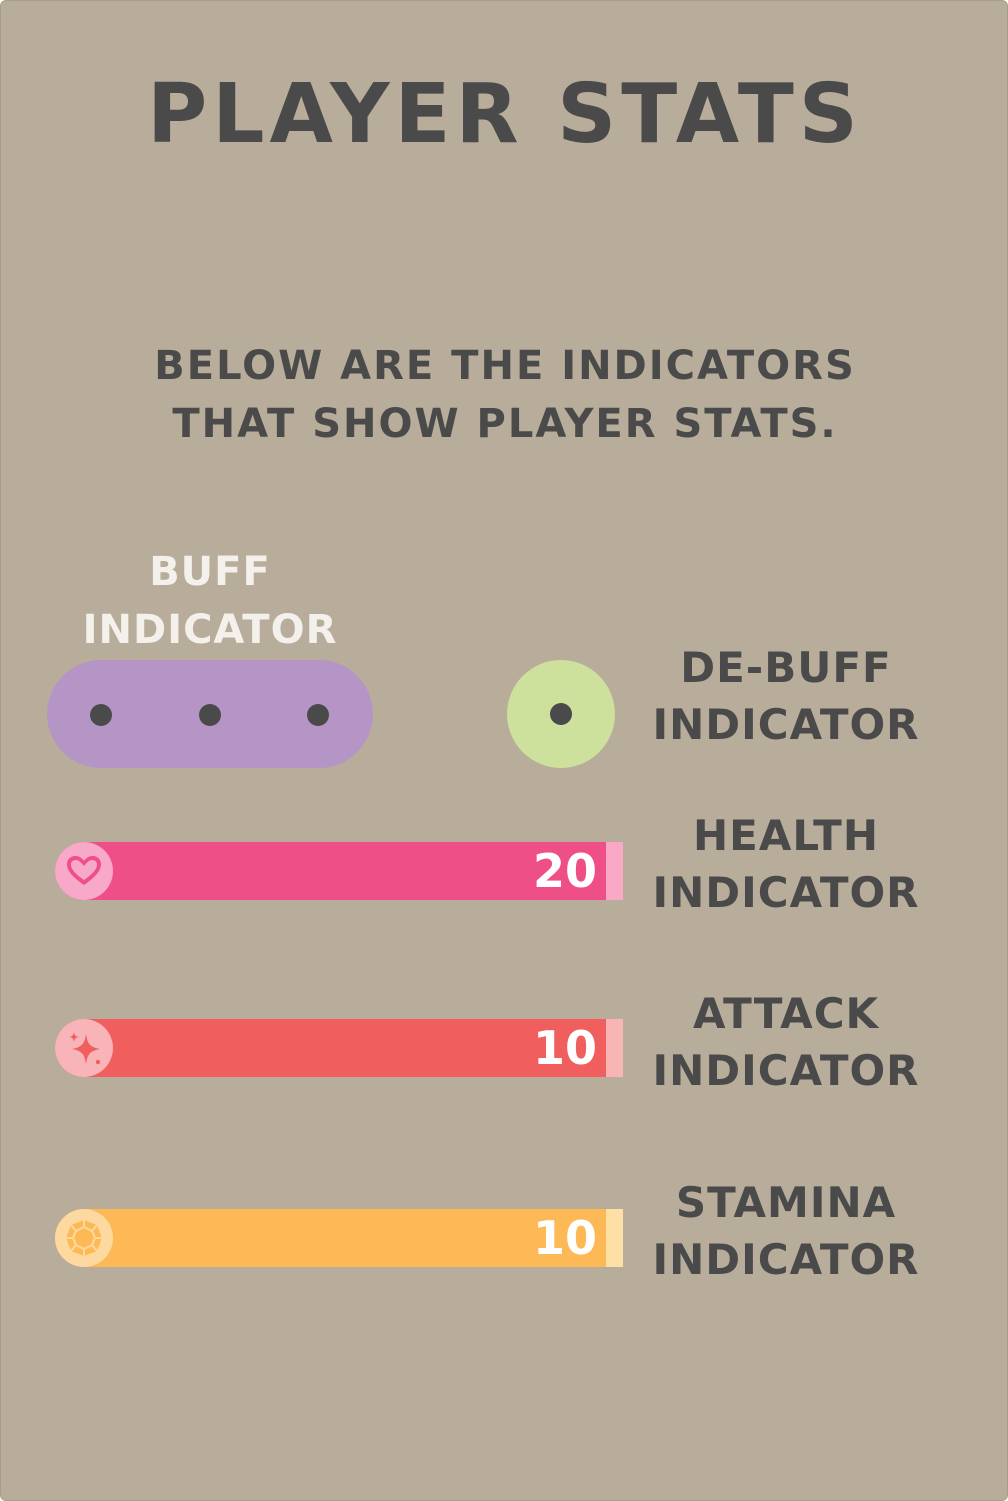  Describe the element at coordinates (786, 1202) in the screenshot. I see `stamina-label-line-1: STAMINA` at that location.